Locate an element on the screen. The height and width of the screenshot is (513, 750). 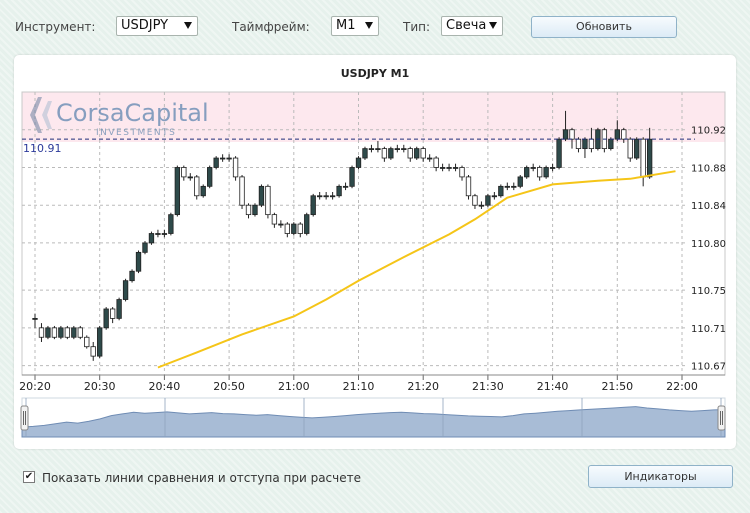
x-tick-label: 21:50 is located at coordinates (617, 386).